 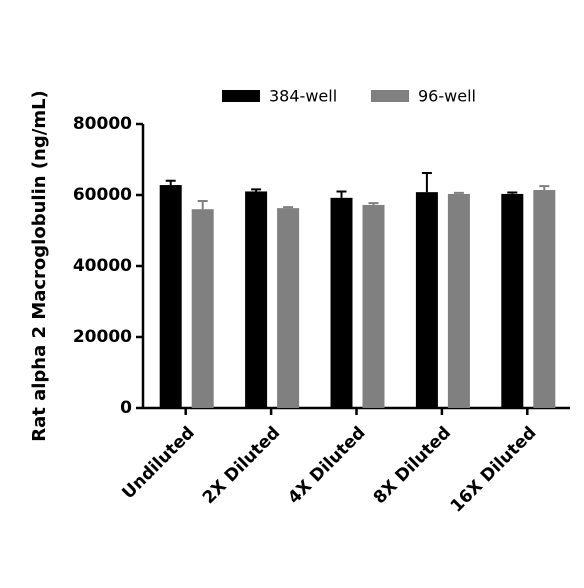 What do you see at coordinates (102, 195) in the screenshot?
I see `y-tick-label: 60000` at bounding box center [102, 195].